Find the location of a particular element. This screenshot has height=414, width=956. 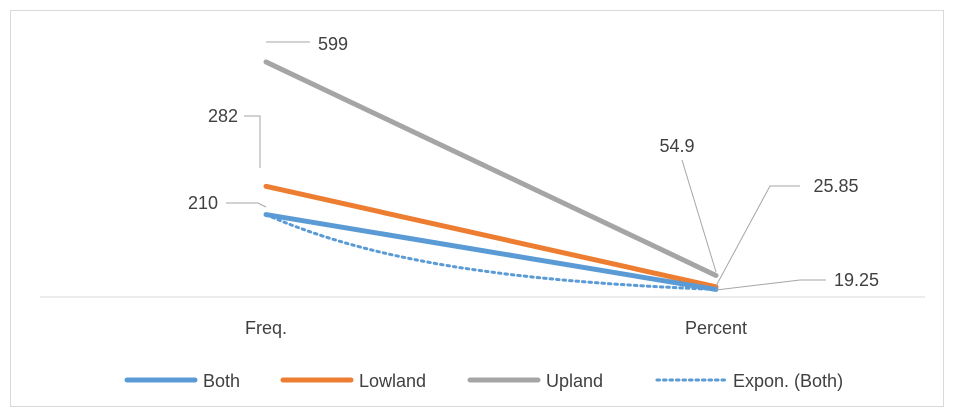

legend-label: Lowland is located at coordinates (392, 381).